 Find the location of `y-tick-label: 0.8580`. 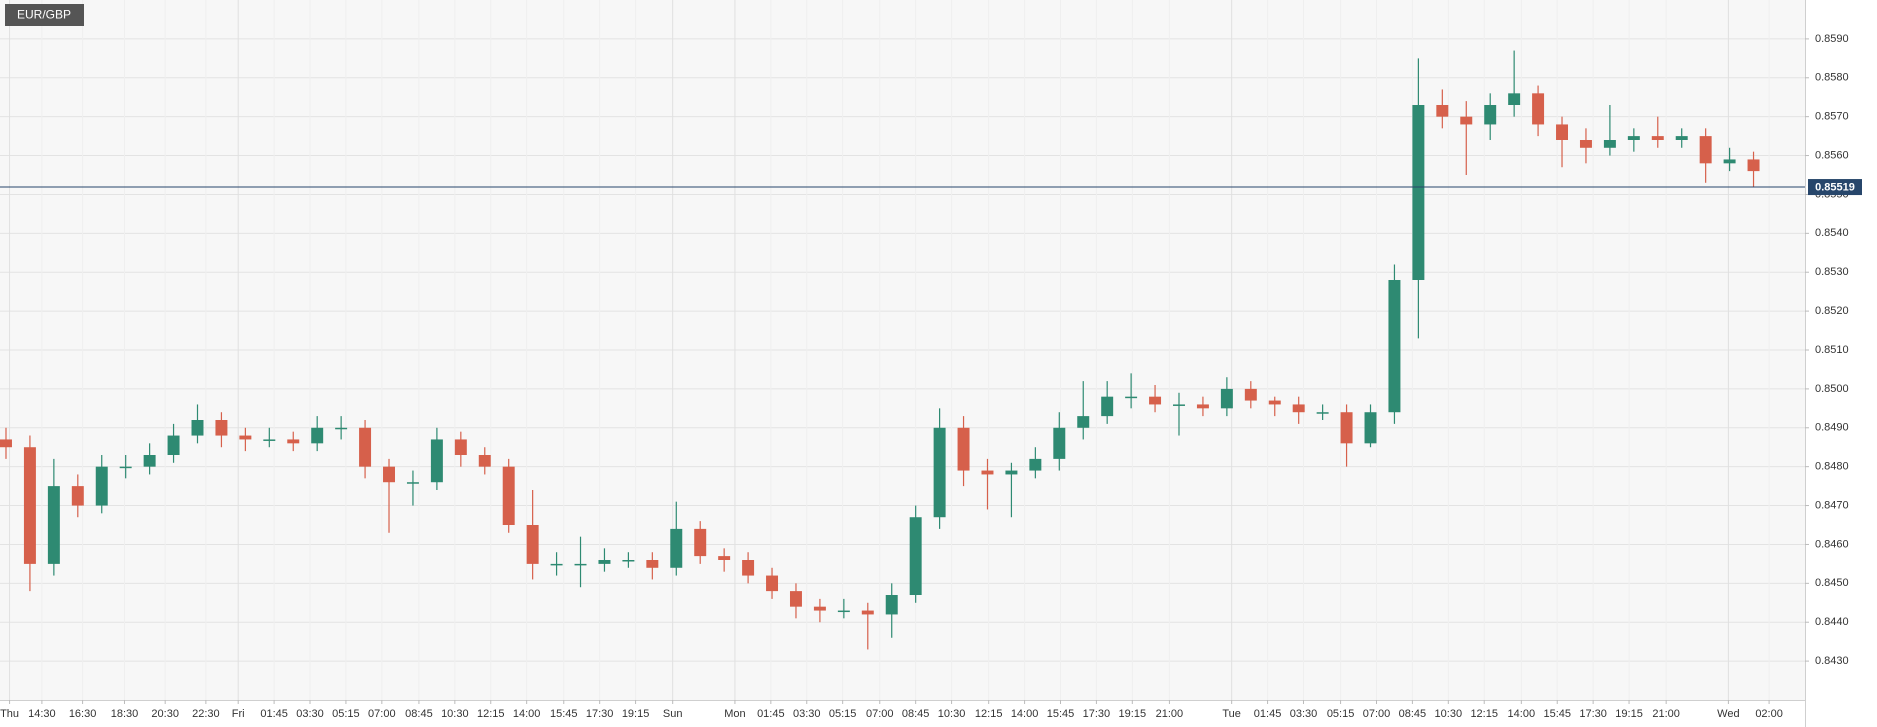

y-tick-label: 0.8580 is located at coordinates (1832, 78).